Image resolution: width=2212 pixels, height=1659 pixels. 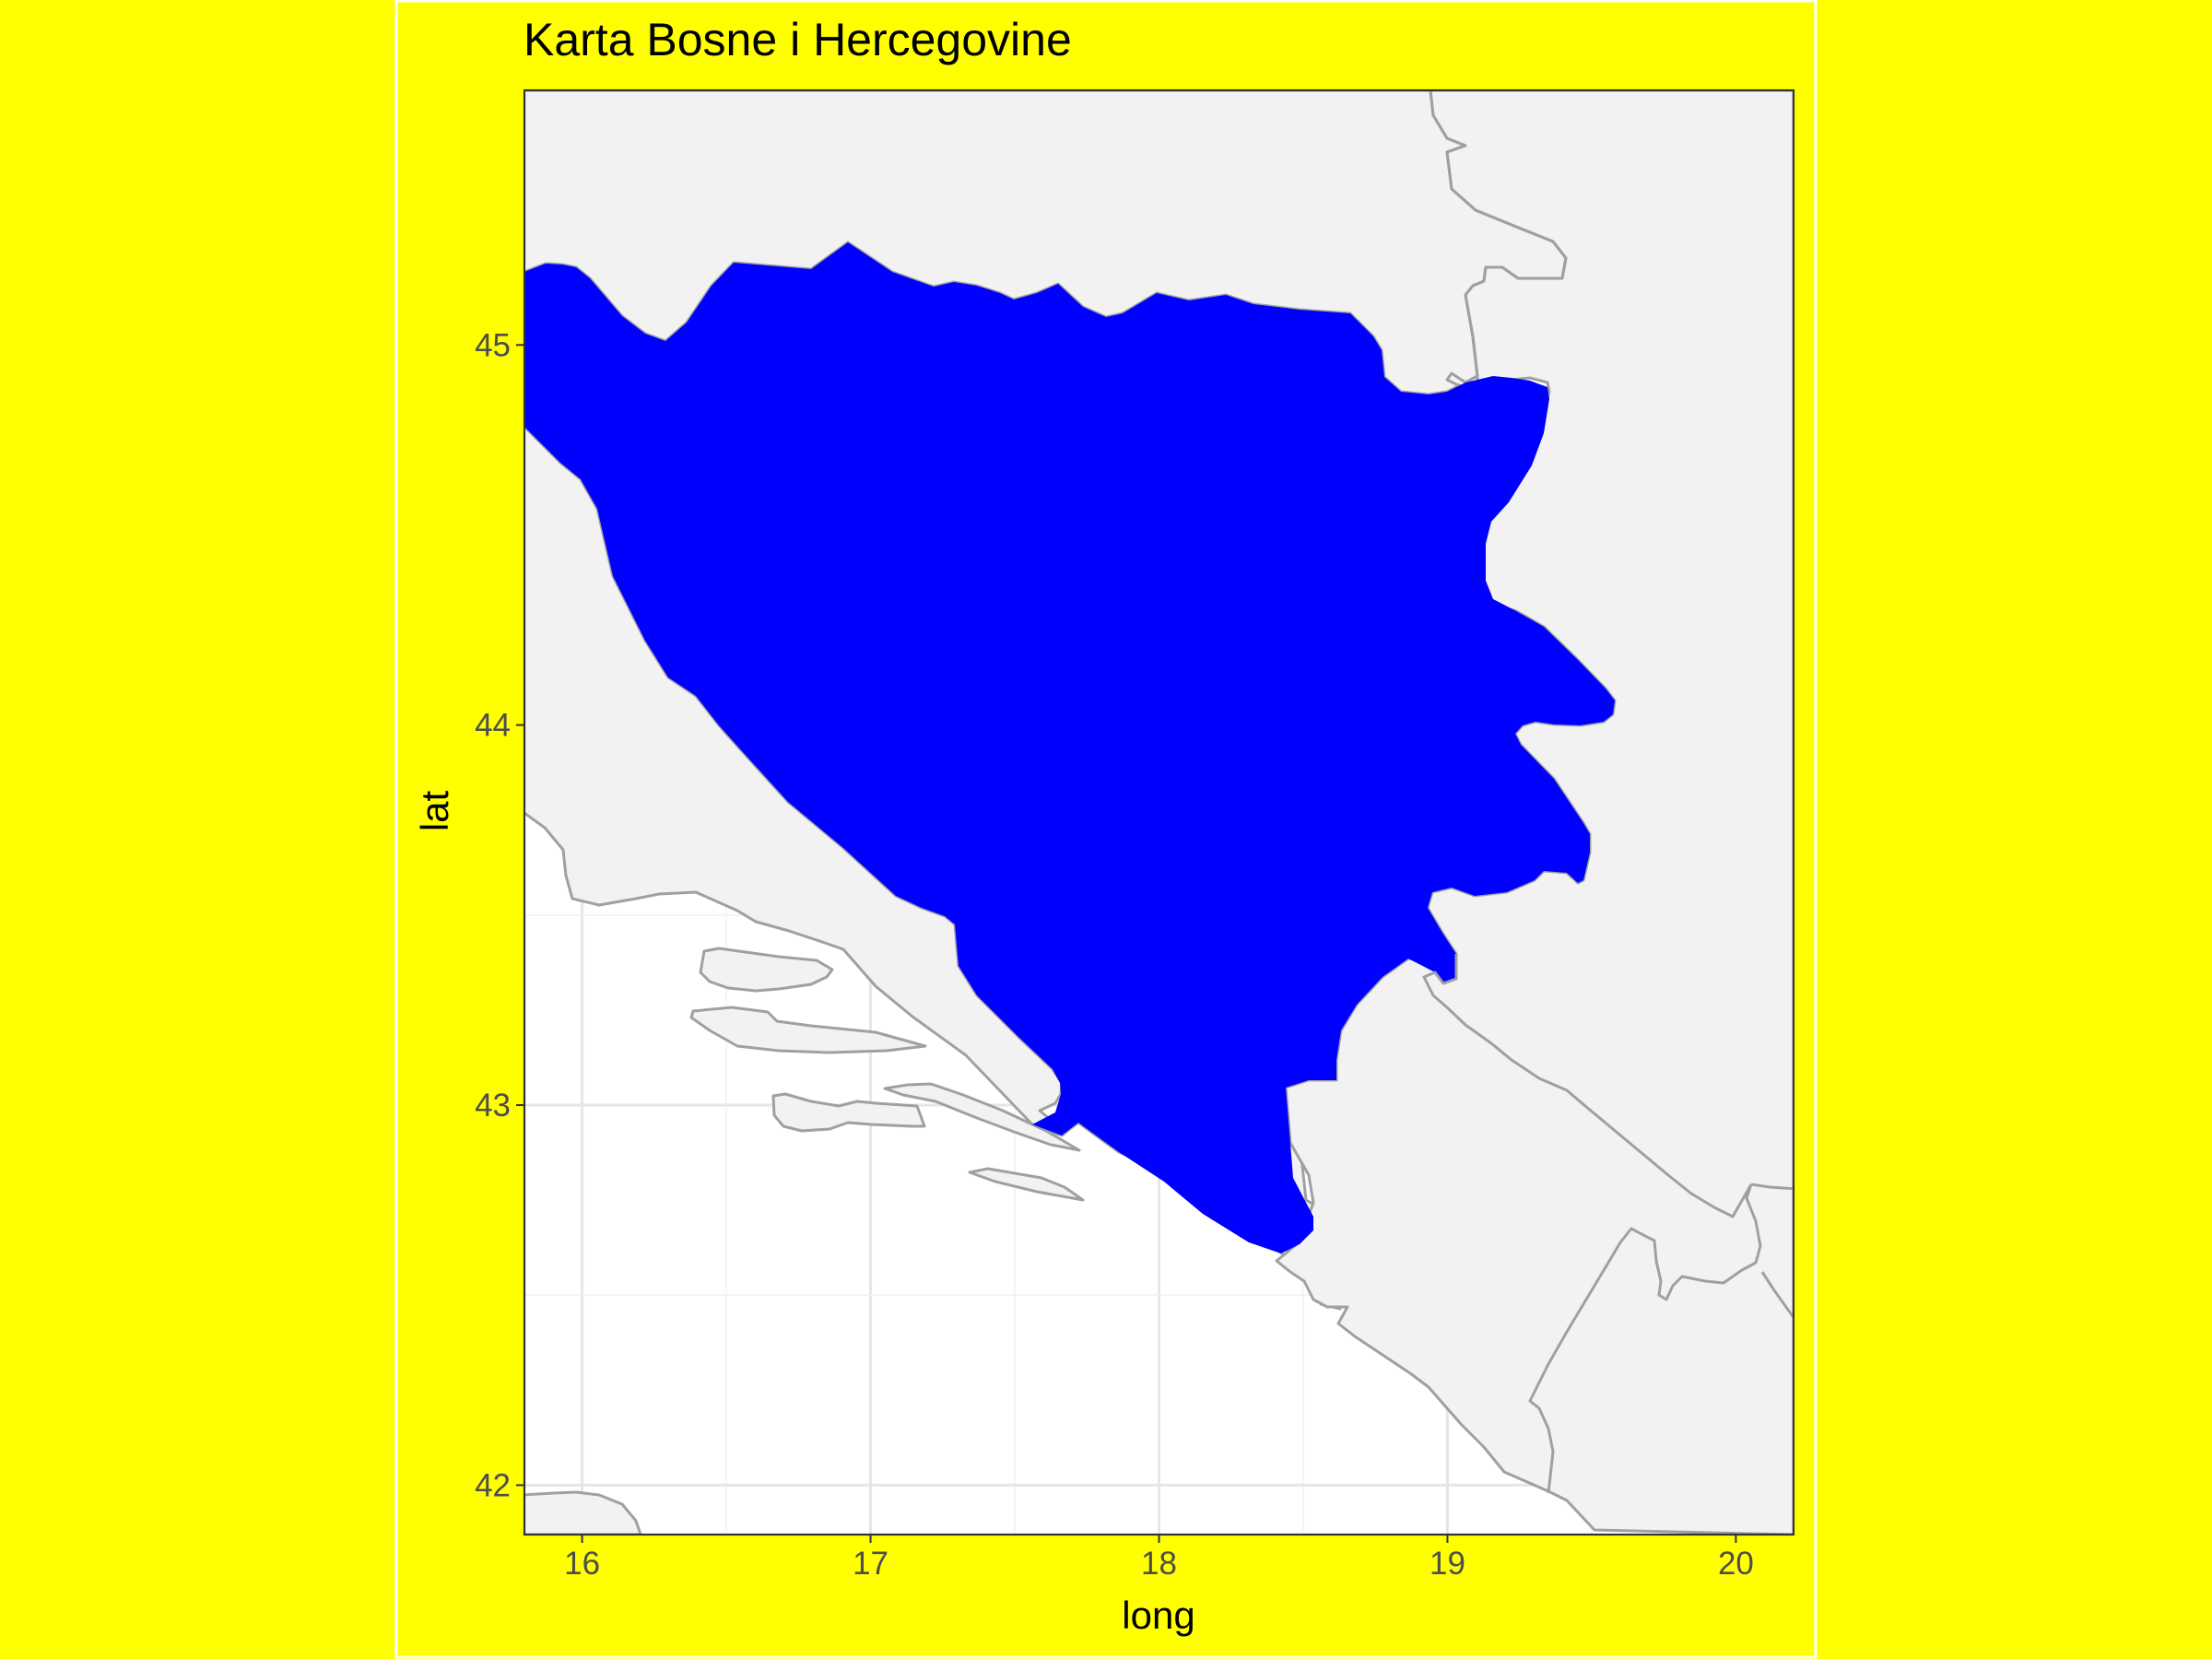 What do you see at coordinates (1777, 1295) in the screenshot?
I see `border-kosovo-albania` at bounding box center [1777, 1295].